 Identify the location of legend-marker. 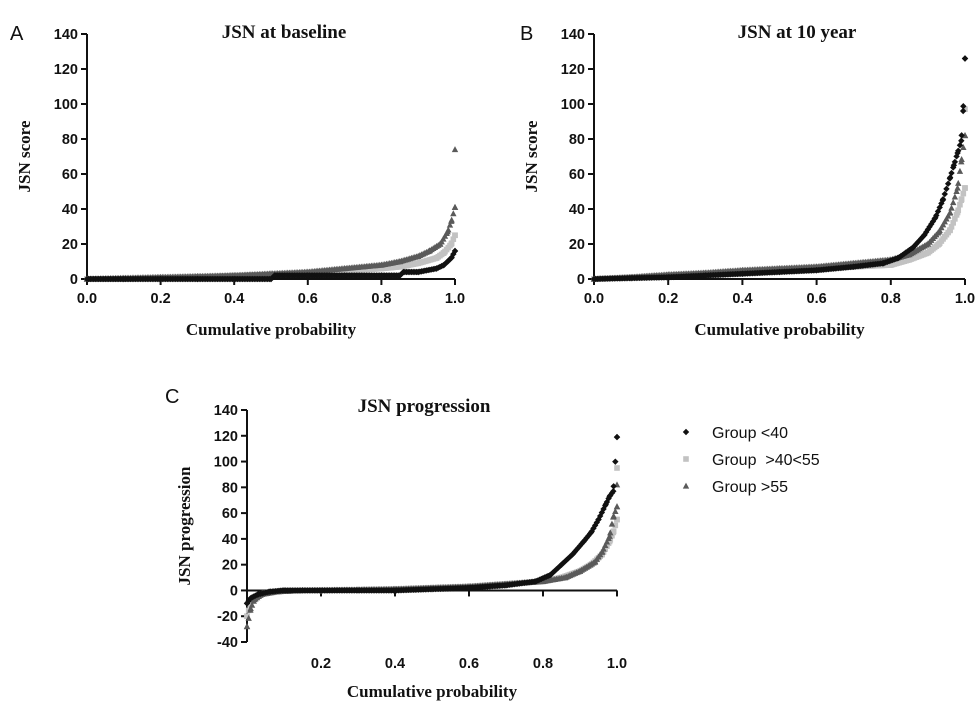
(686, 432).